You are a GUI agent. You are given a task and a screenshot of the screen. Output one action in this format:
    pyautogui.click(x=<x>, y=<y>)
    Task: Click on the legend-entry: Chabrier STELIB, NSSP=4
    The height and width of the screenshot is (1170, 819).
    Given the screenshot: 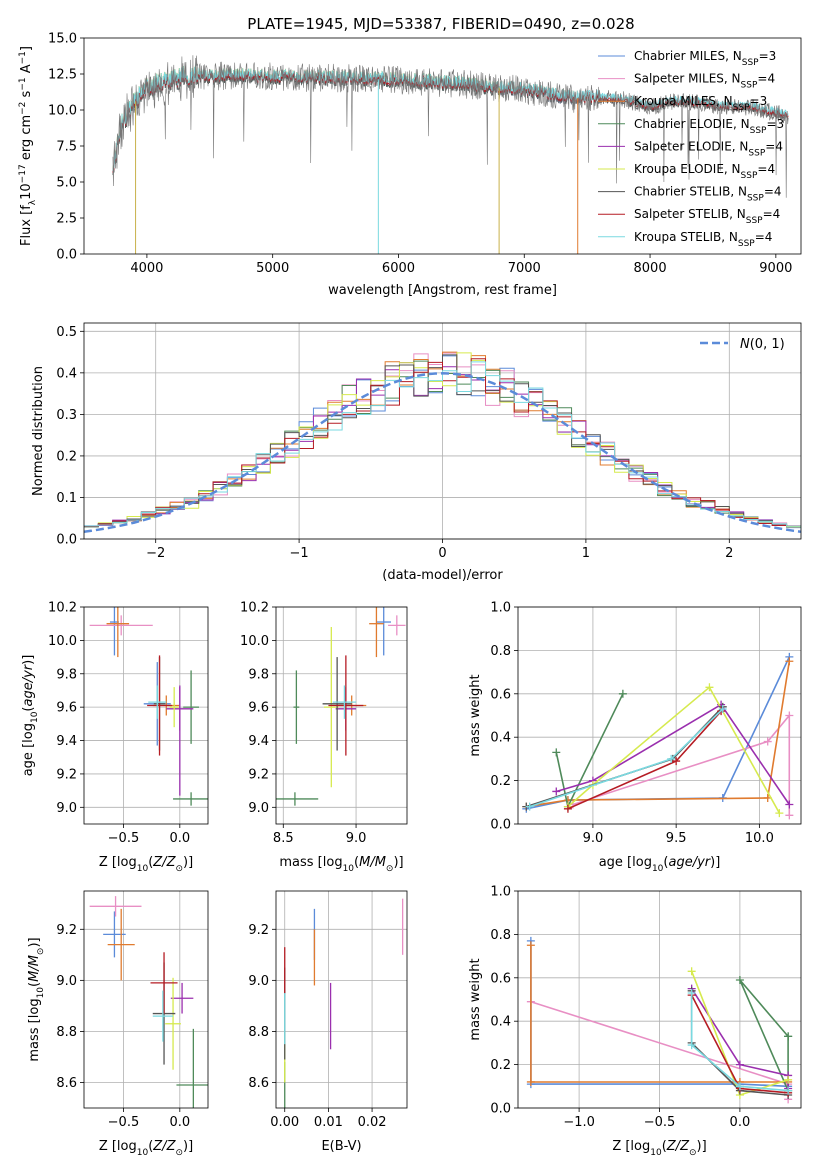 What is the action you would take?
    pyautogui.click(x=708, y=194)
    